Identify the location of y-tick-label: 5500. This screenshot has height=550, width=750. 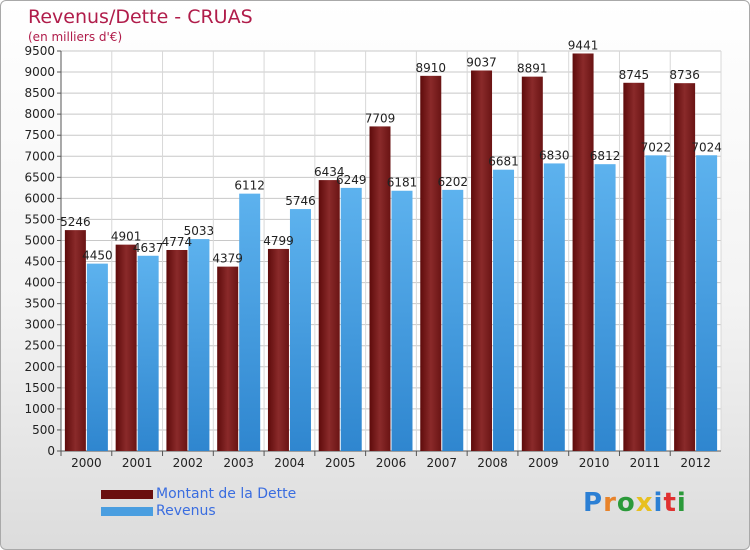
(39, 219).